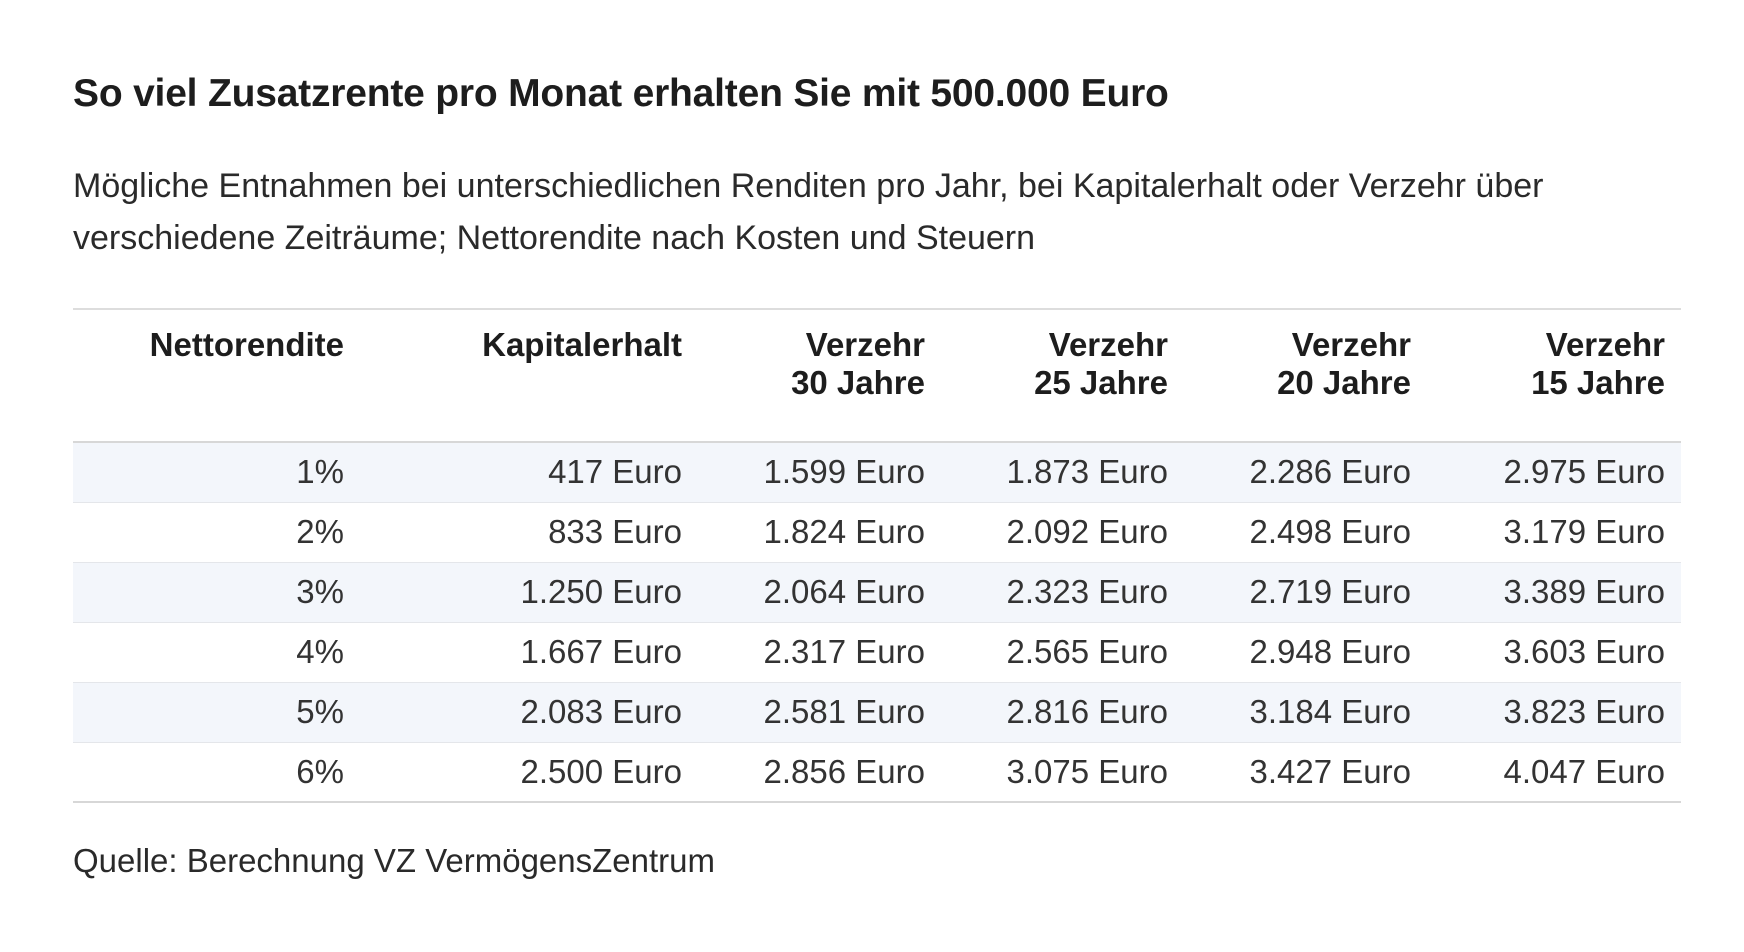  Describe the element at coordinates (1554, 592) in the screenshot. I see `value-cell: 3.389 Euro` at that location.